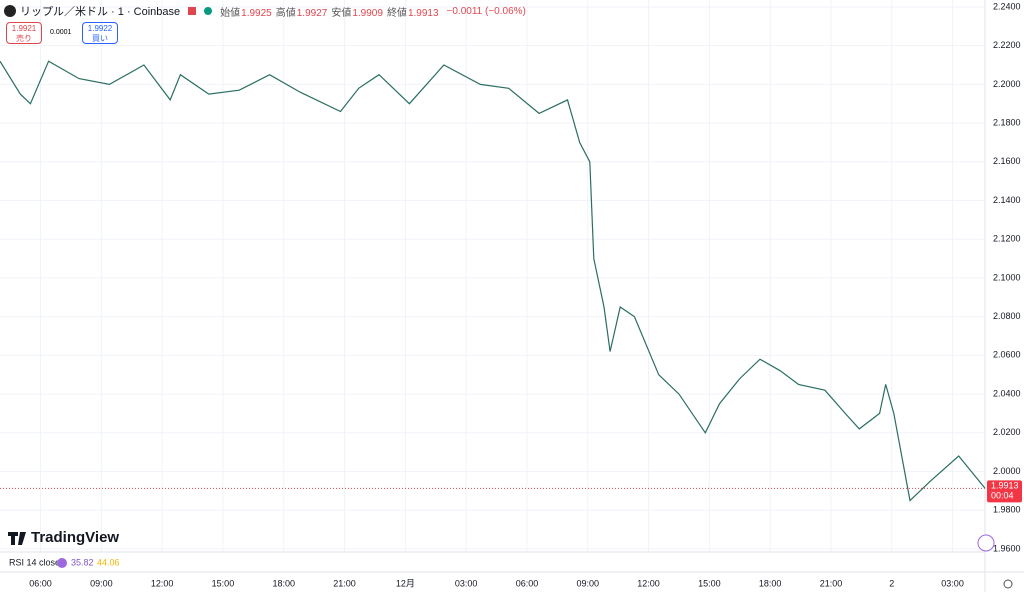 Image resolution: width=1024 pixels, height=592 pixels. I want to click on settings-button, so click(1008, 584).